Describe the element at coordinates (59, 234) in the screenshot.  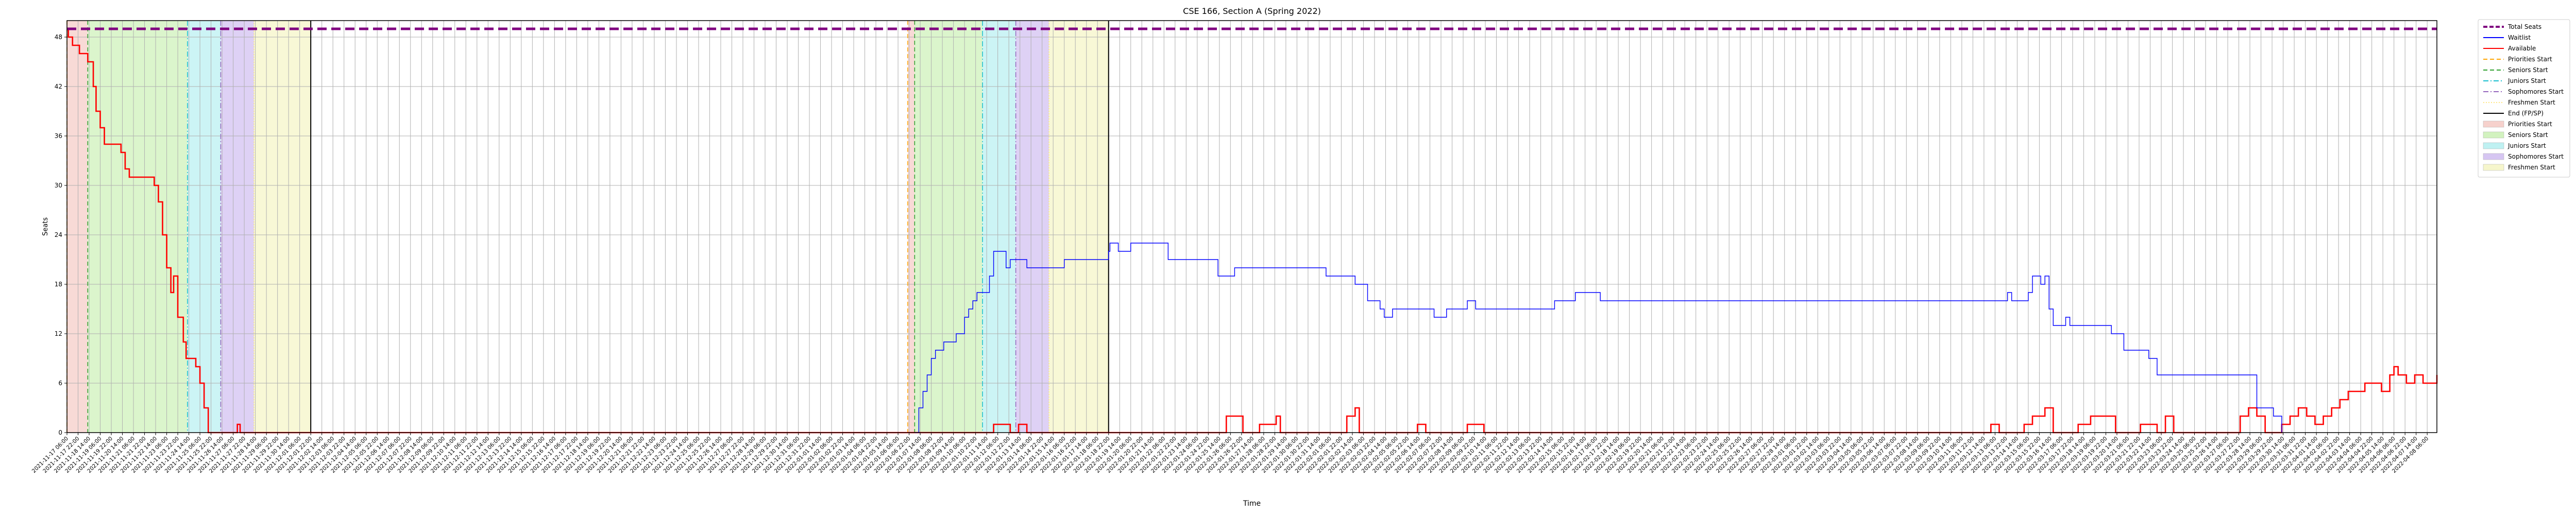
I see `y-tick-label: 24` at that location.